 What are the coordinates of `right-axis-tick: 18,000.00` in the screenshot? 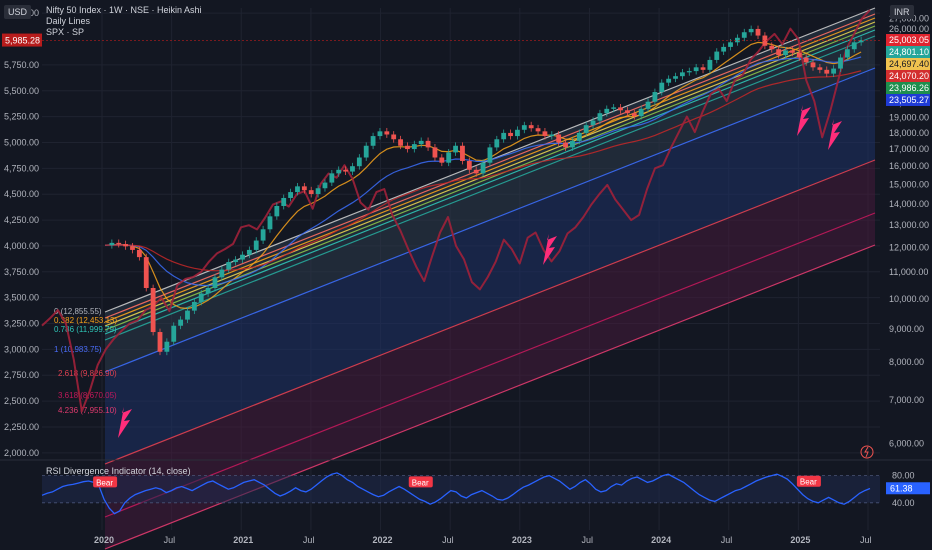 It's located at (909, 133).